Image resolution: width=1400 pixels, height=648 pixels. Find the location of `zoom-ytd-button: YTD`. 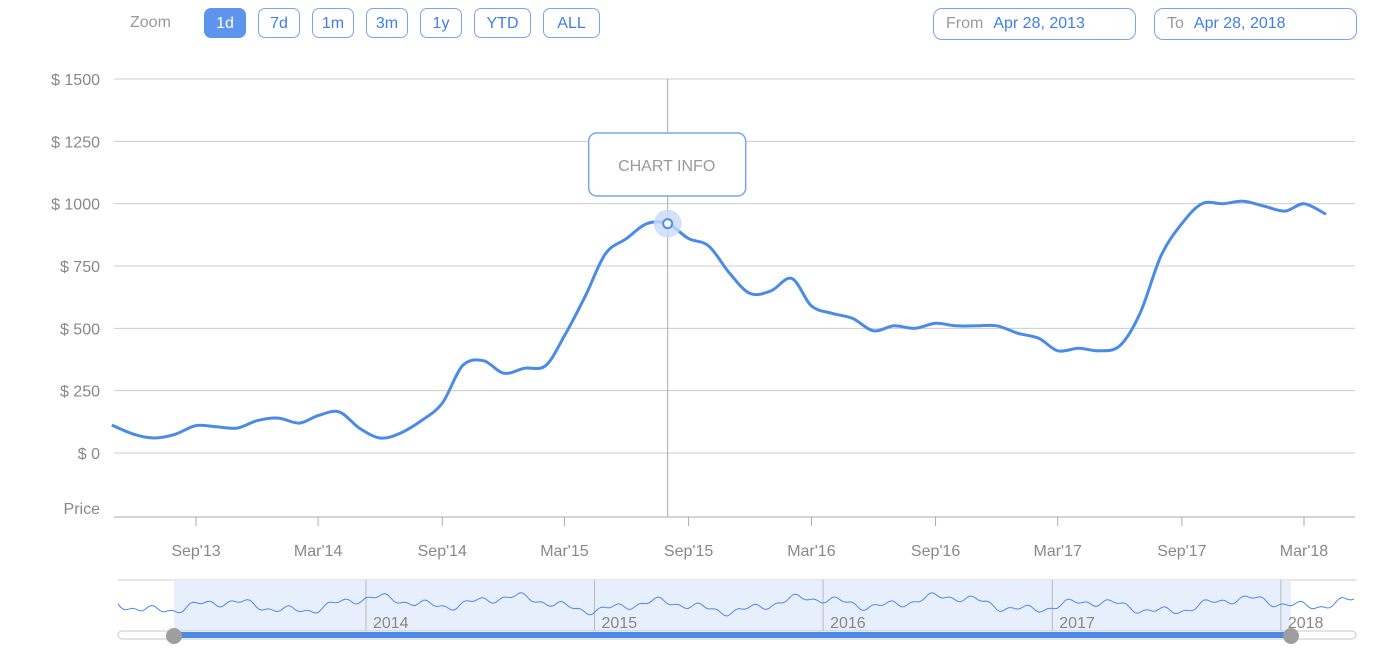

zoom-ytd-button: YTD is located at coordinates (502, 23).